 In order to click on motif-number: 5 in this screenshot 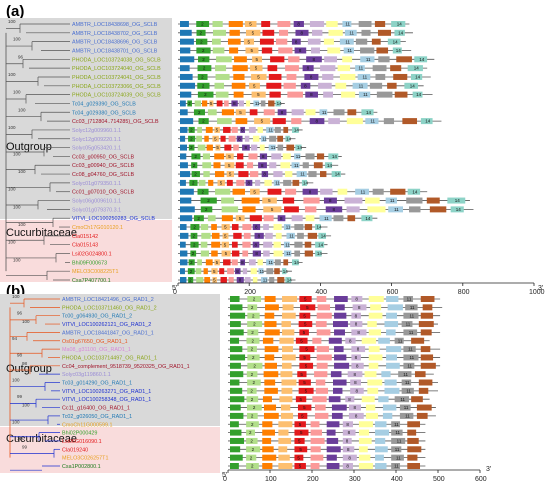, I will do `click(211, 103)`.